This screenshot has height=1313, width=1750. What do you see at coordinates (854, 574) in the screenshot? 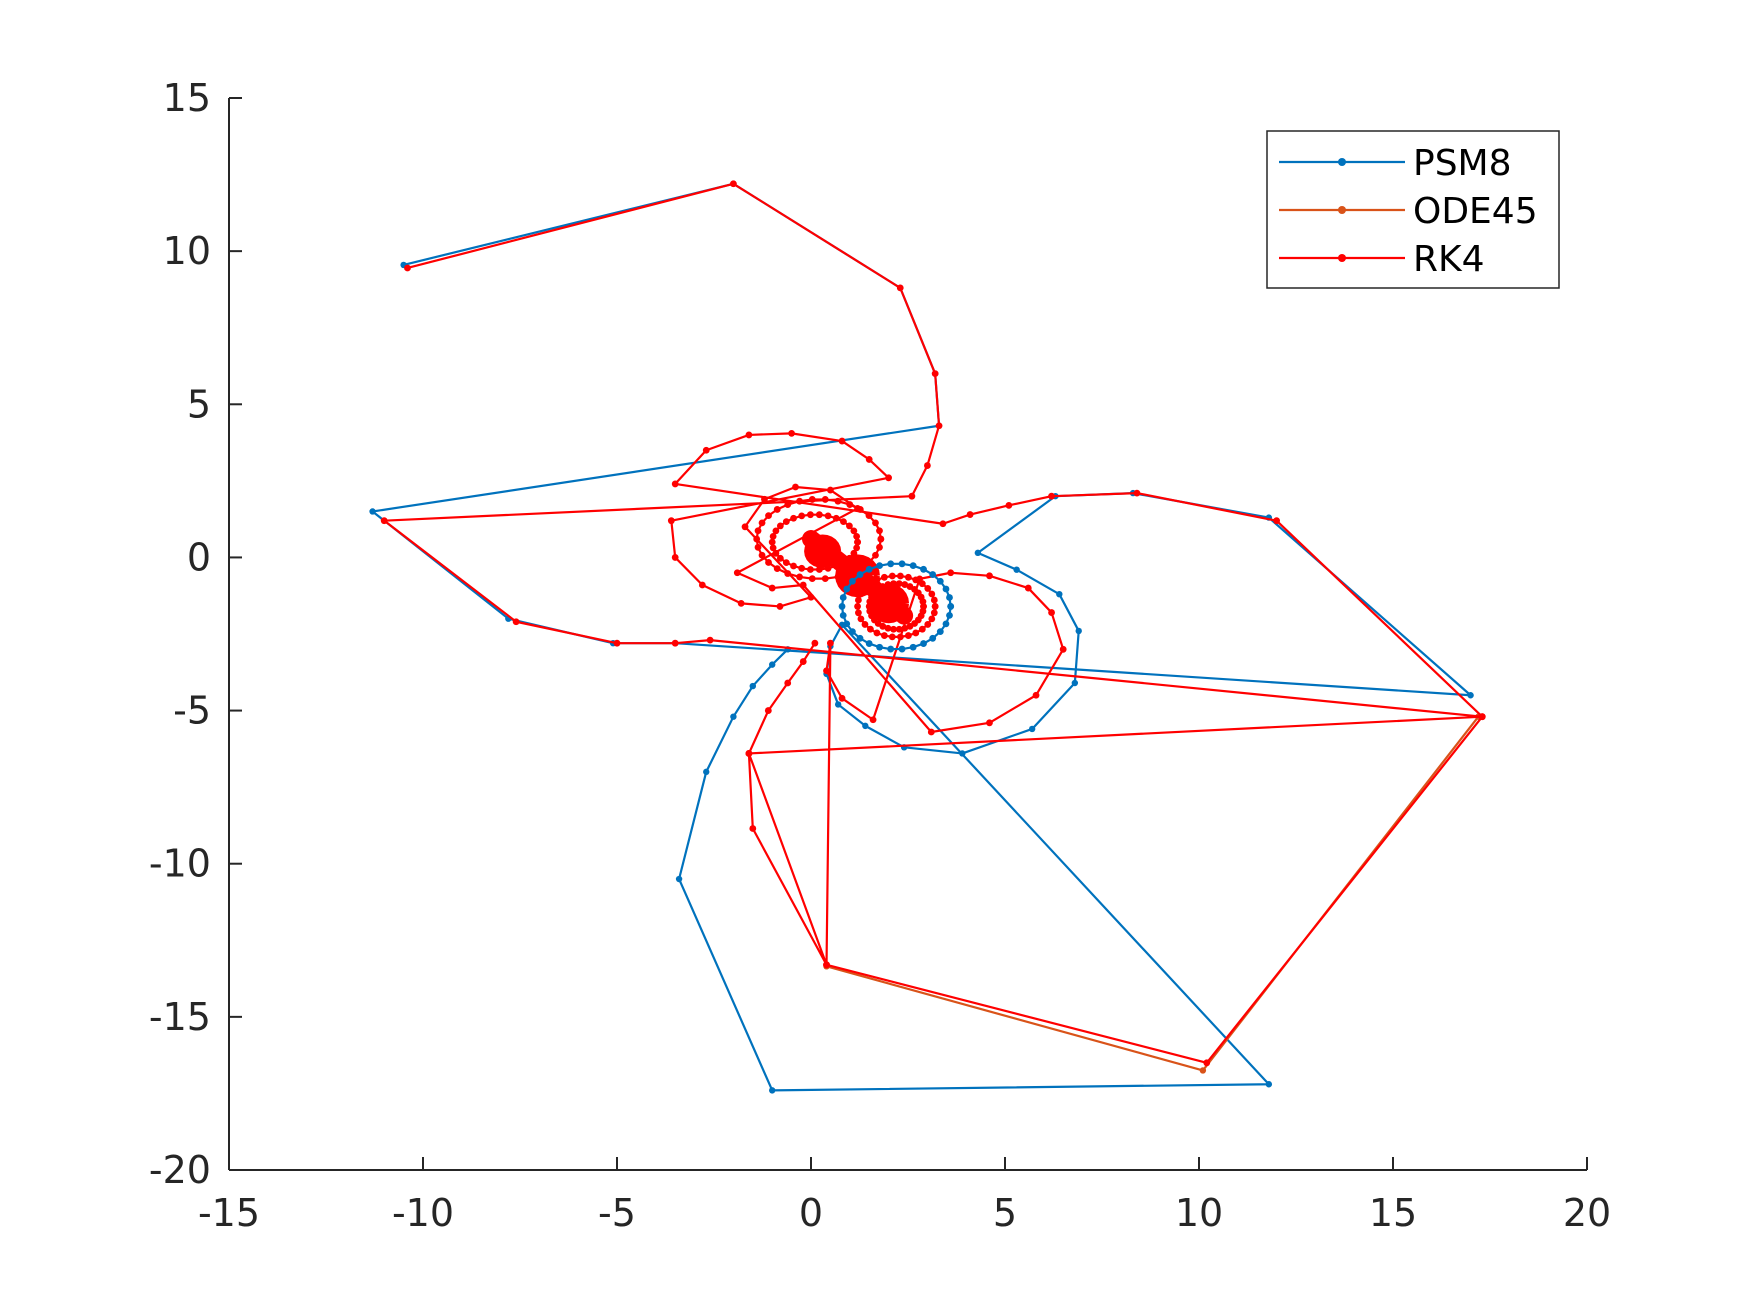
I see `series-rk4-core` at bounding box center [854, 574].